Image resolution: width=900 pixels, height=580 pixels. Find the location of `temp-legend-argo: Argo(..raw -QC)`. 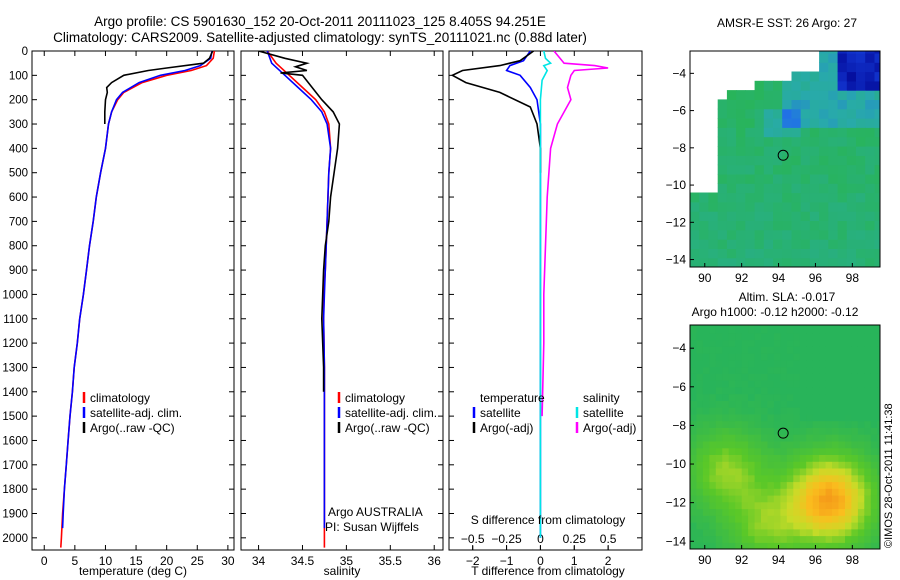

temp-legend-argo: Argo(..raw -QC) is located at coordinates (132, 428).